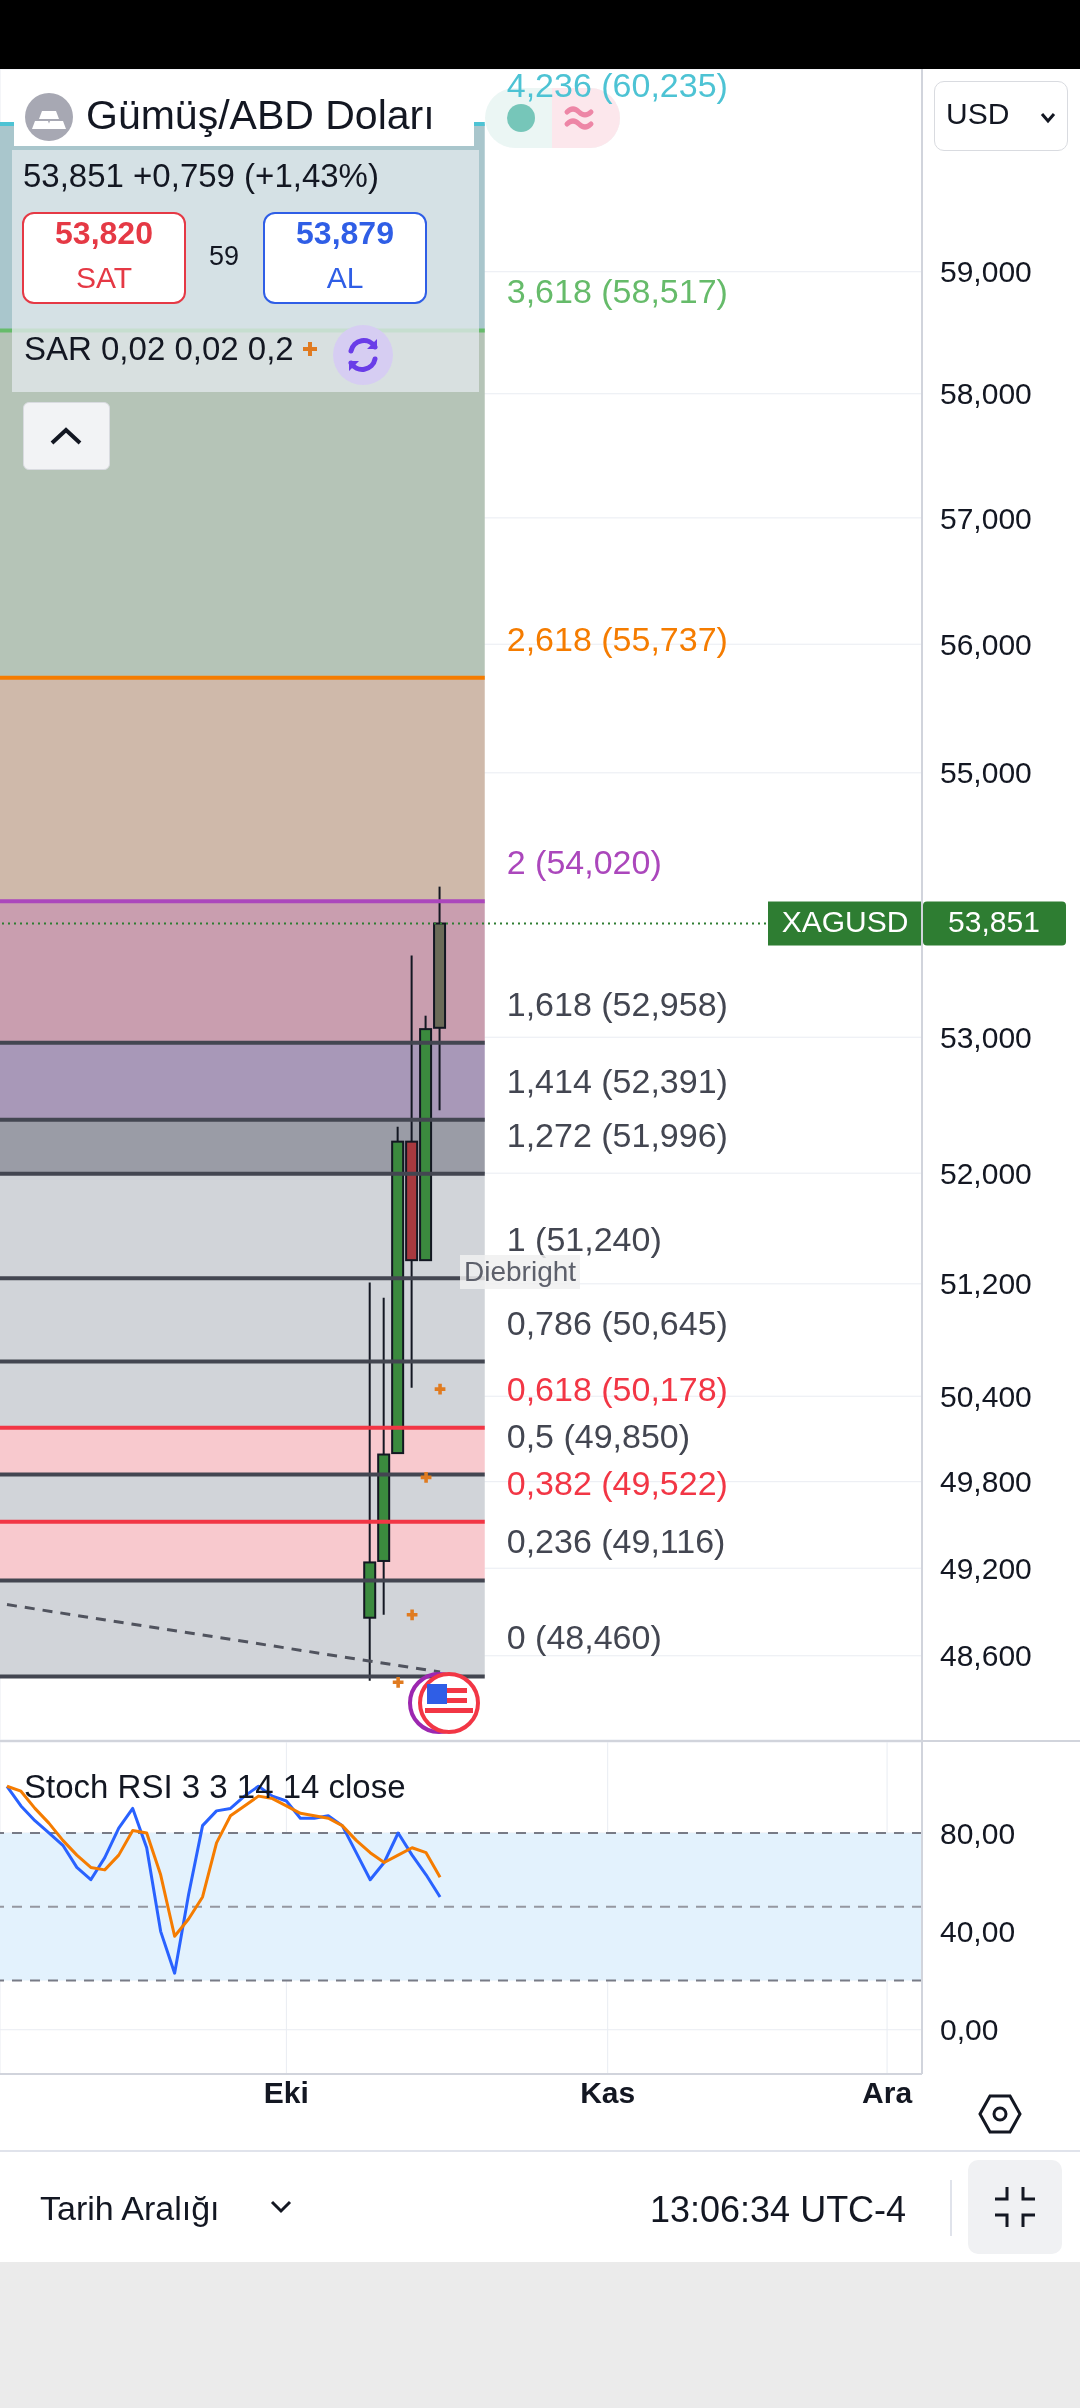  What do you see at coordinates (617, 84) in the screenshot?
I see `ref-line-label: 4,236 (60,235)` at bounding box center [617, 84].